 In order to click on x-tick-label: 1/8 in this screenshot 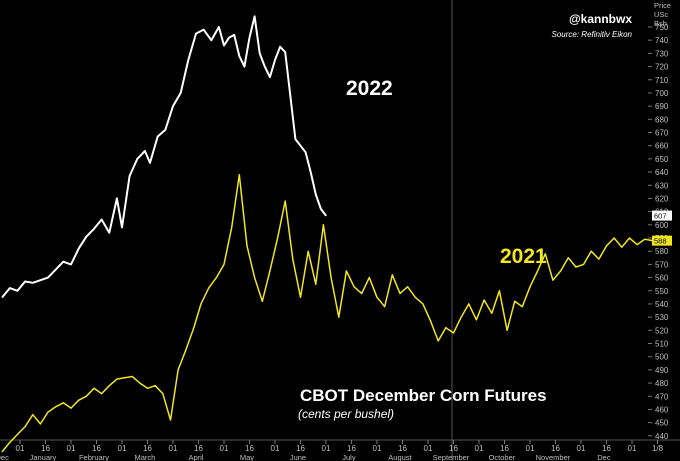, I will do `click(658, 448)`.